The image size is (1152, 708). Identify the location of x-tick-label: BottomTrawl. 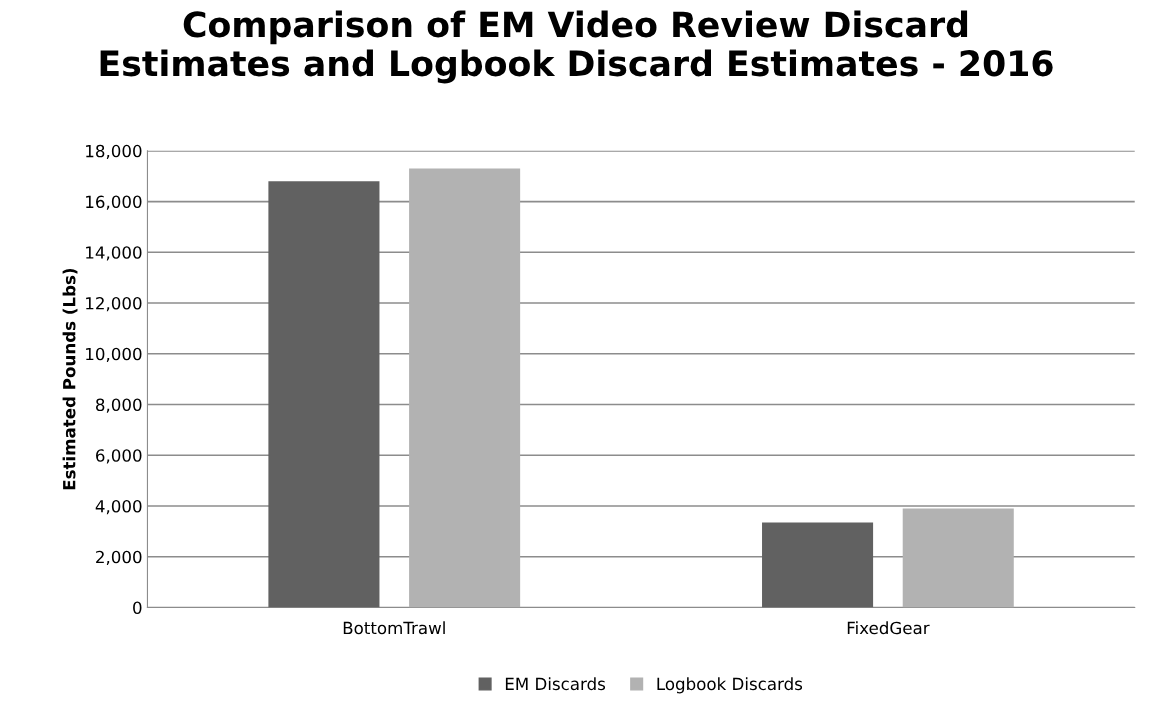
(394, 628).